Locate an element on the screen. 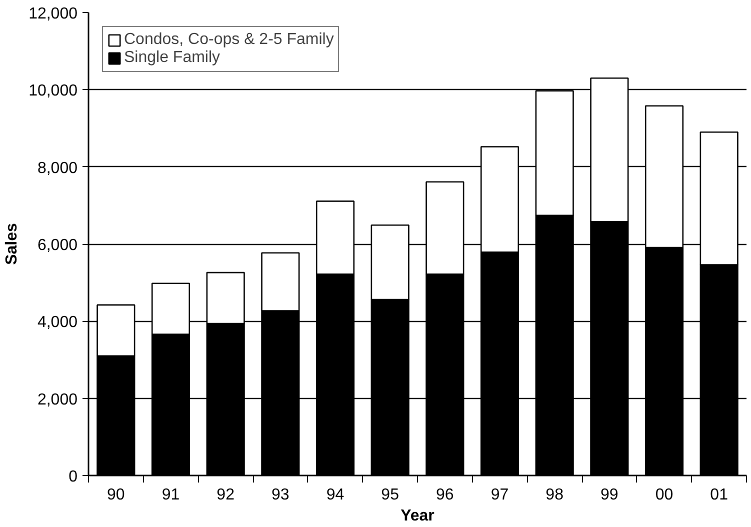  x-tick-label: 97 is located at coordinates (499, 495).